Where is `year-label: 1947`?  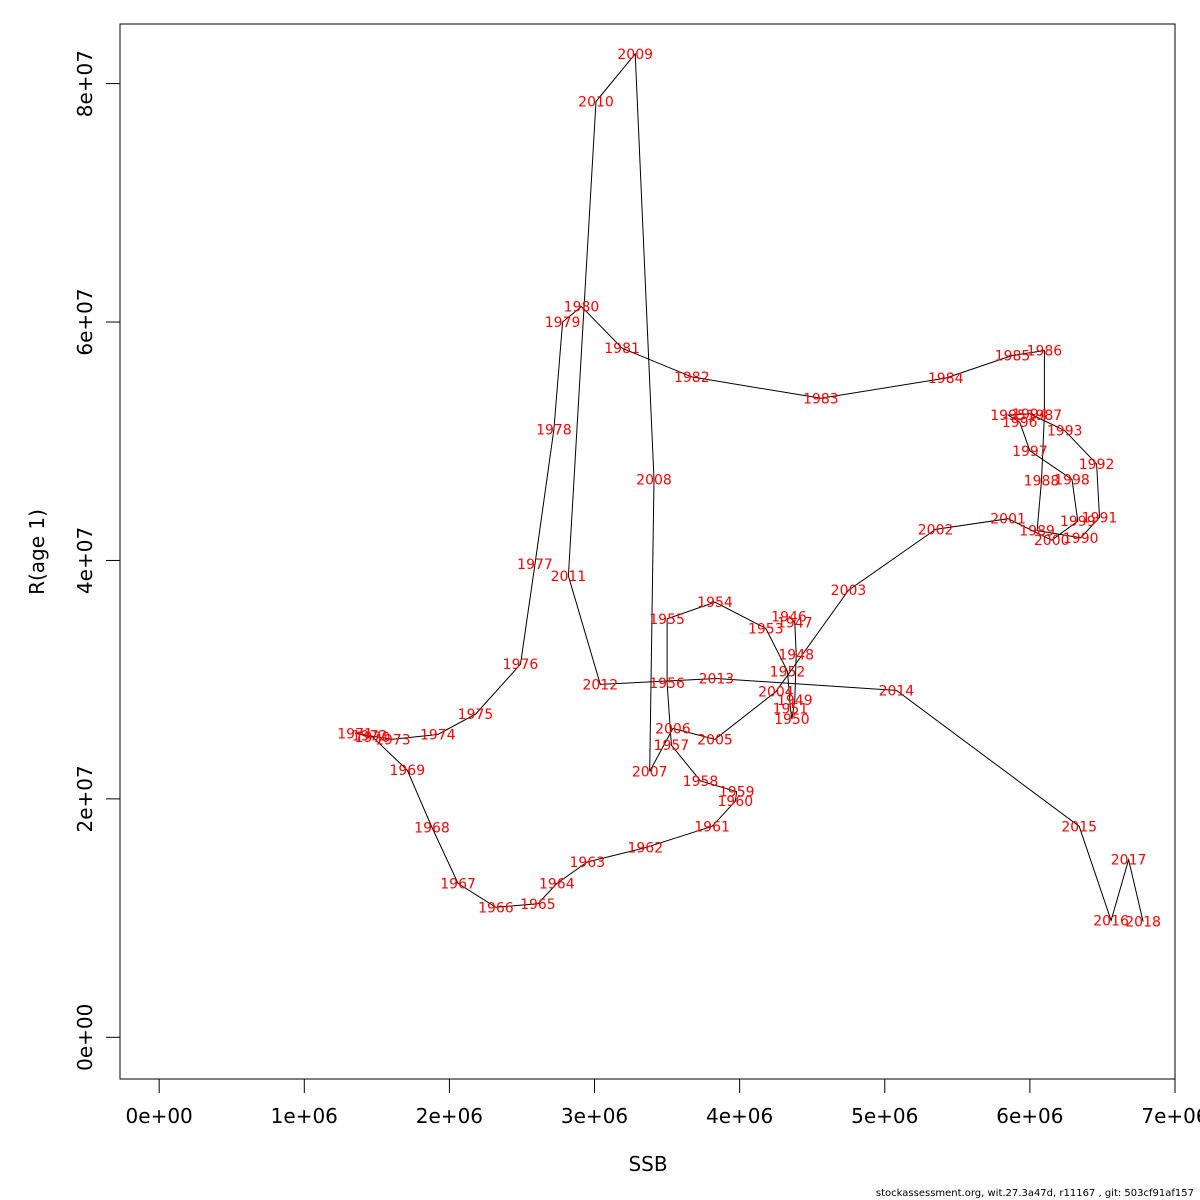
year-label: 1947 is located at coordinates (795, 623).